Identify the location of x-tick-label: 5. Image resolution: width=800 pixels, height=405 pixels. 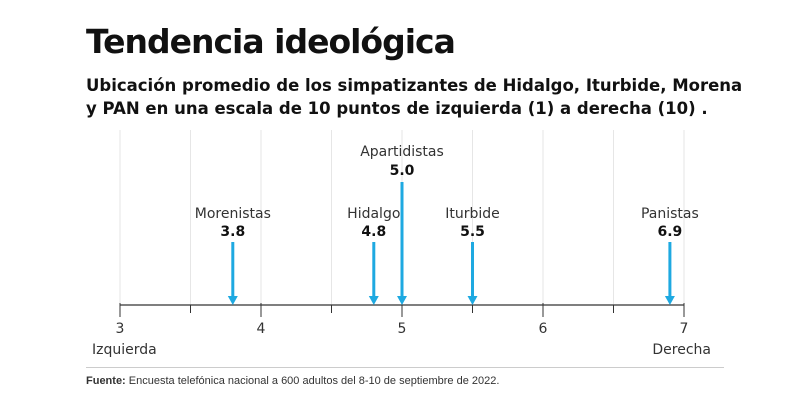
(402, 329).